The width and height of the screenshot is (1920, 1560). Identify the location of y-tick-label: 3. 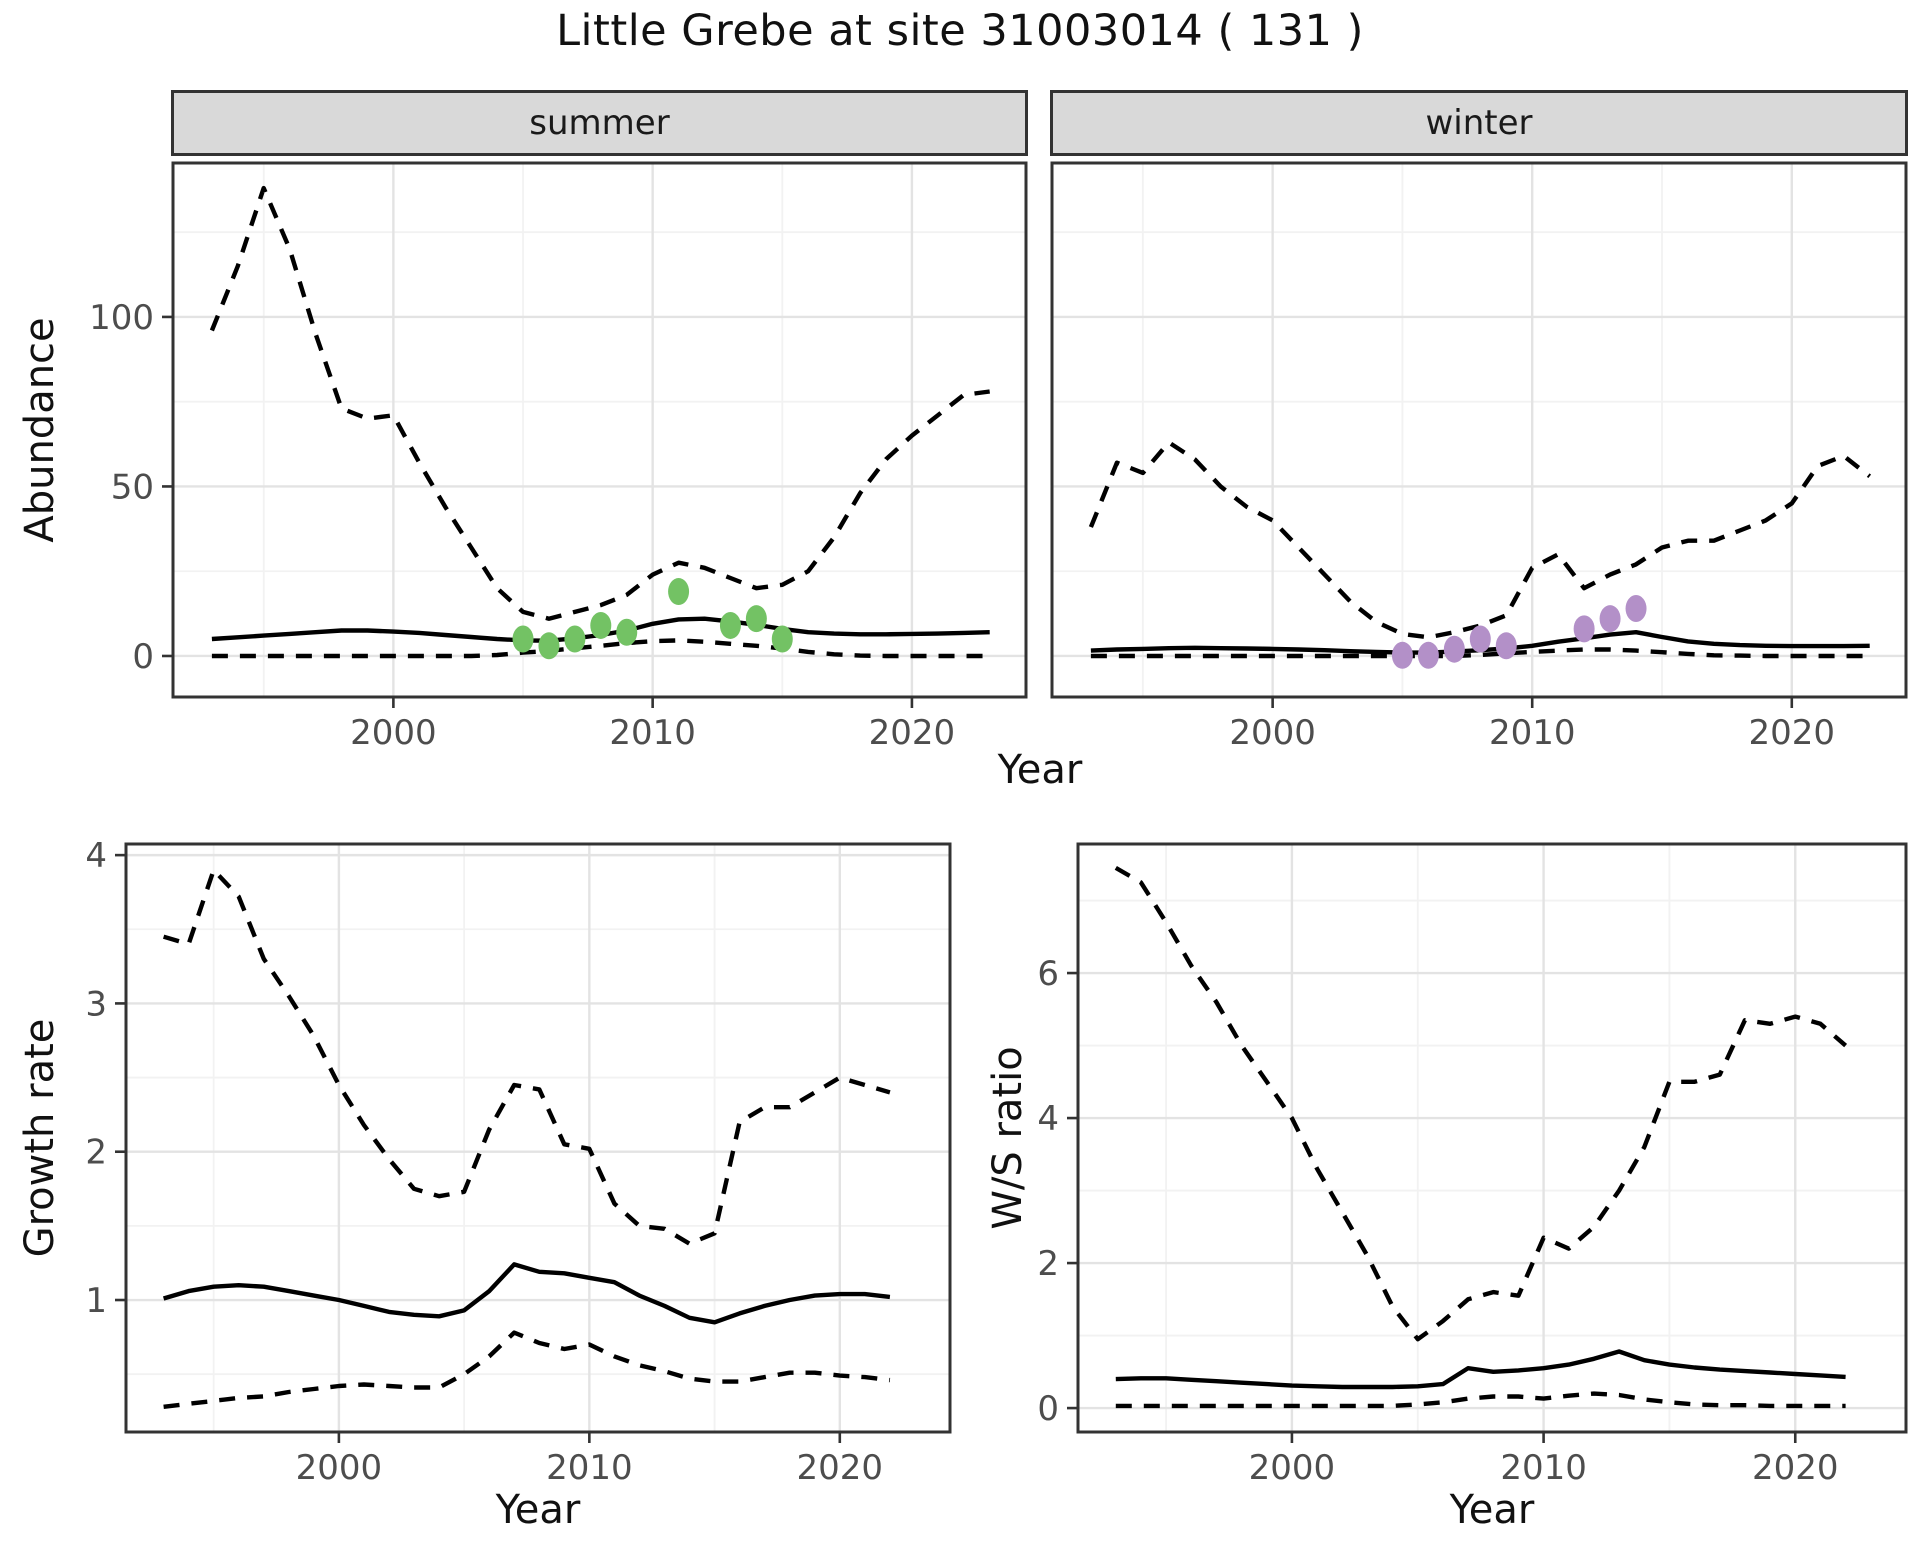
(96, 1004).